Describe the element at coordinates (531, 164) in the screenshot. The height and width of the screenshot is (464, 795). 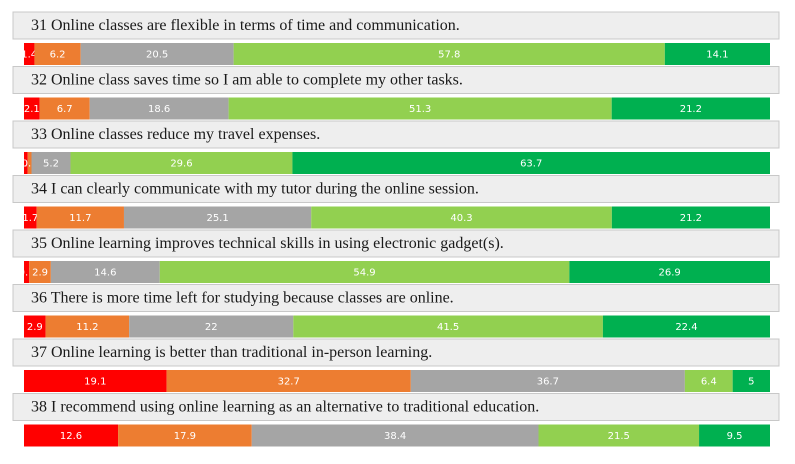
I see `data-label: 63.7` at that location.